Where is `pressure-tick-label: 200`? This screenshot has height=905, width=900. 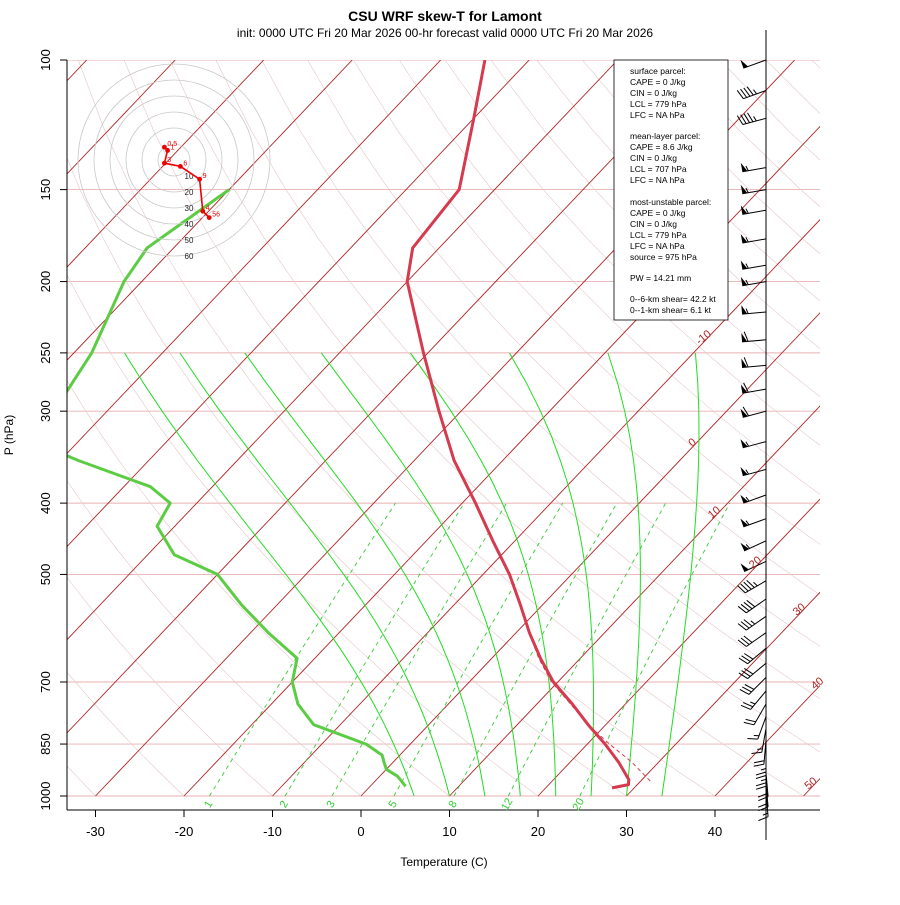 pressure-tick-label: 200 is located at coordinates (45, 282).